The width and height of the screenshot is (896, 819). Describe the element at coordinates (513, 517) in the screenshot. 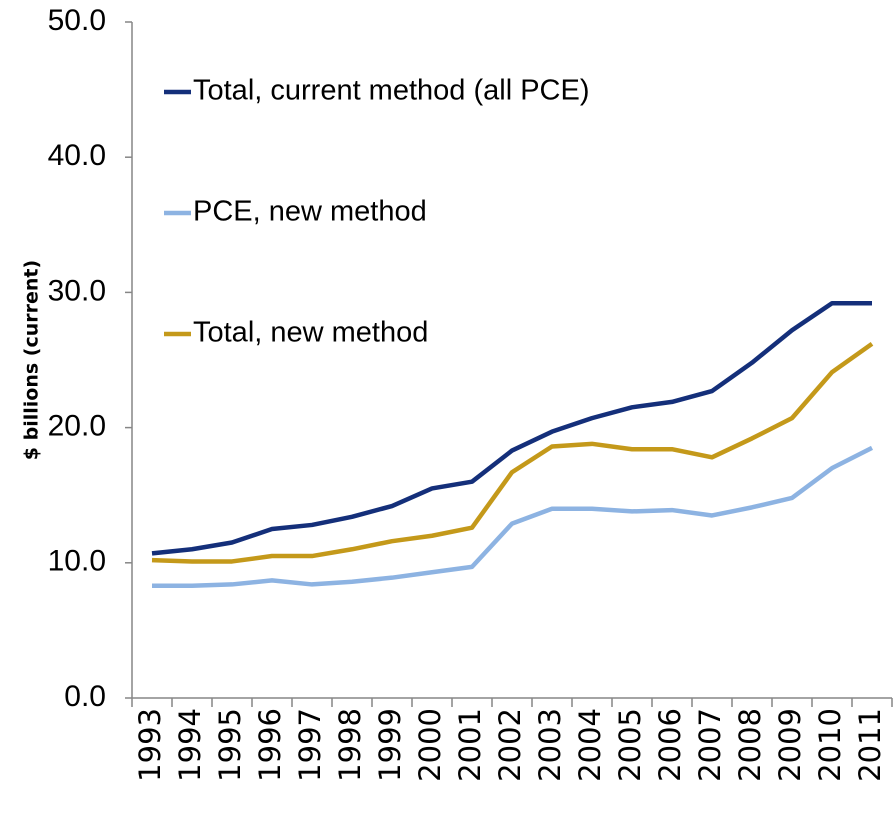

I see `series-line` at that location.